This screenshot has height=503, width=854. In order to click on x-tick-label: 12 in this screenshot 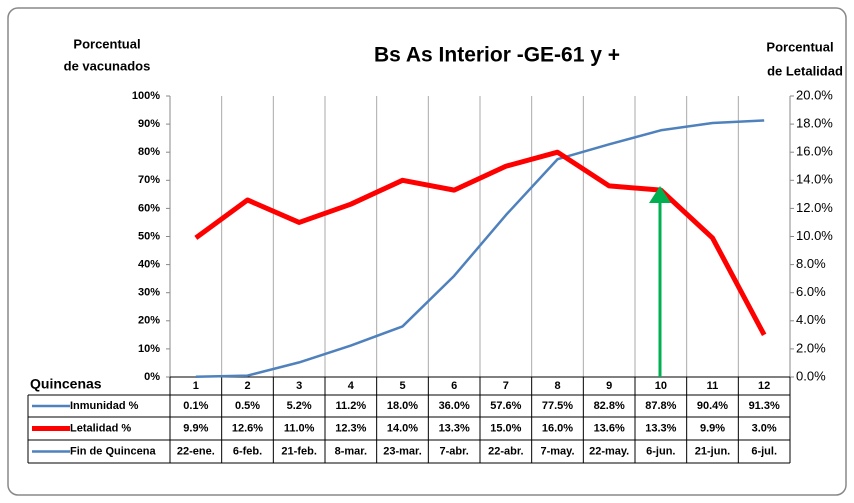, I will do `click(764, 386)`.